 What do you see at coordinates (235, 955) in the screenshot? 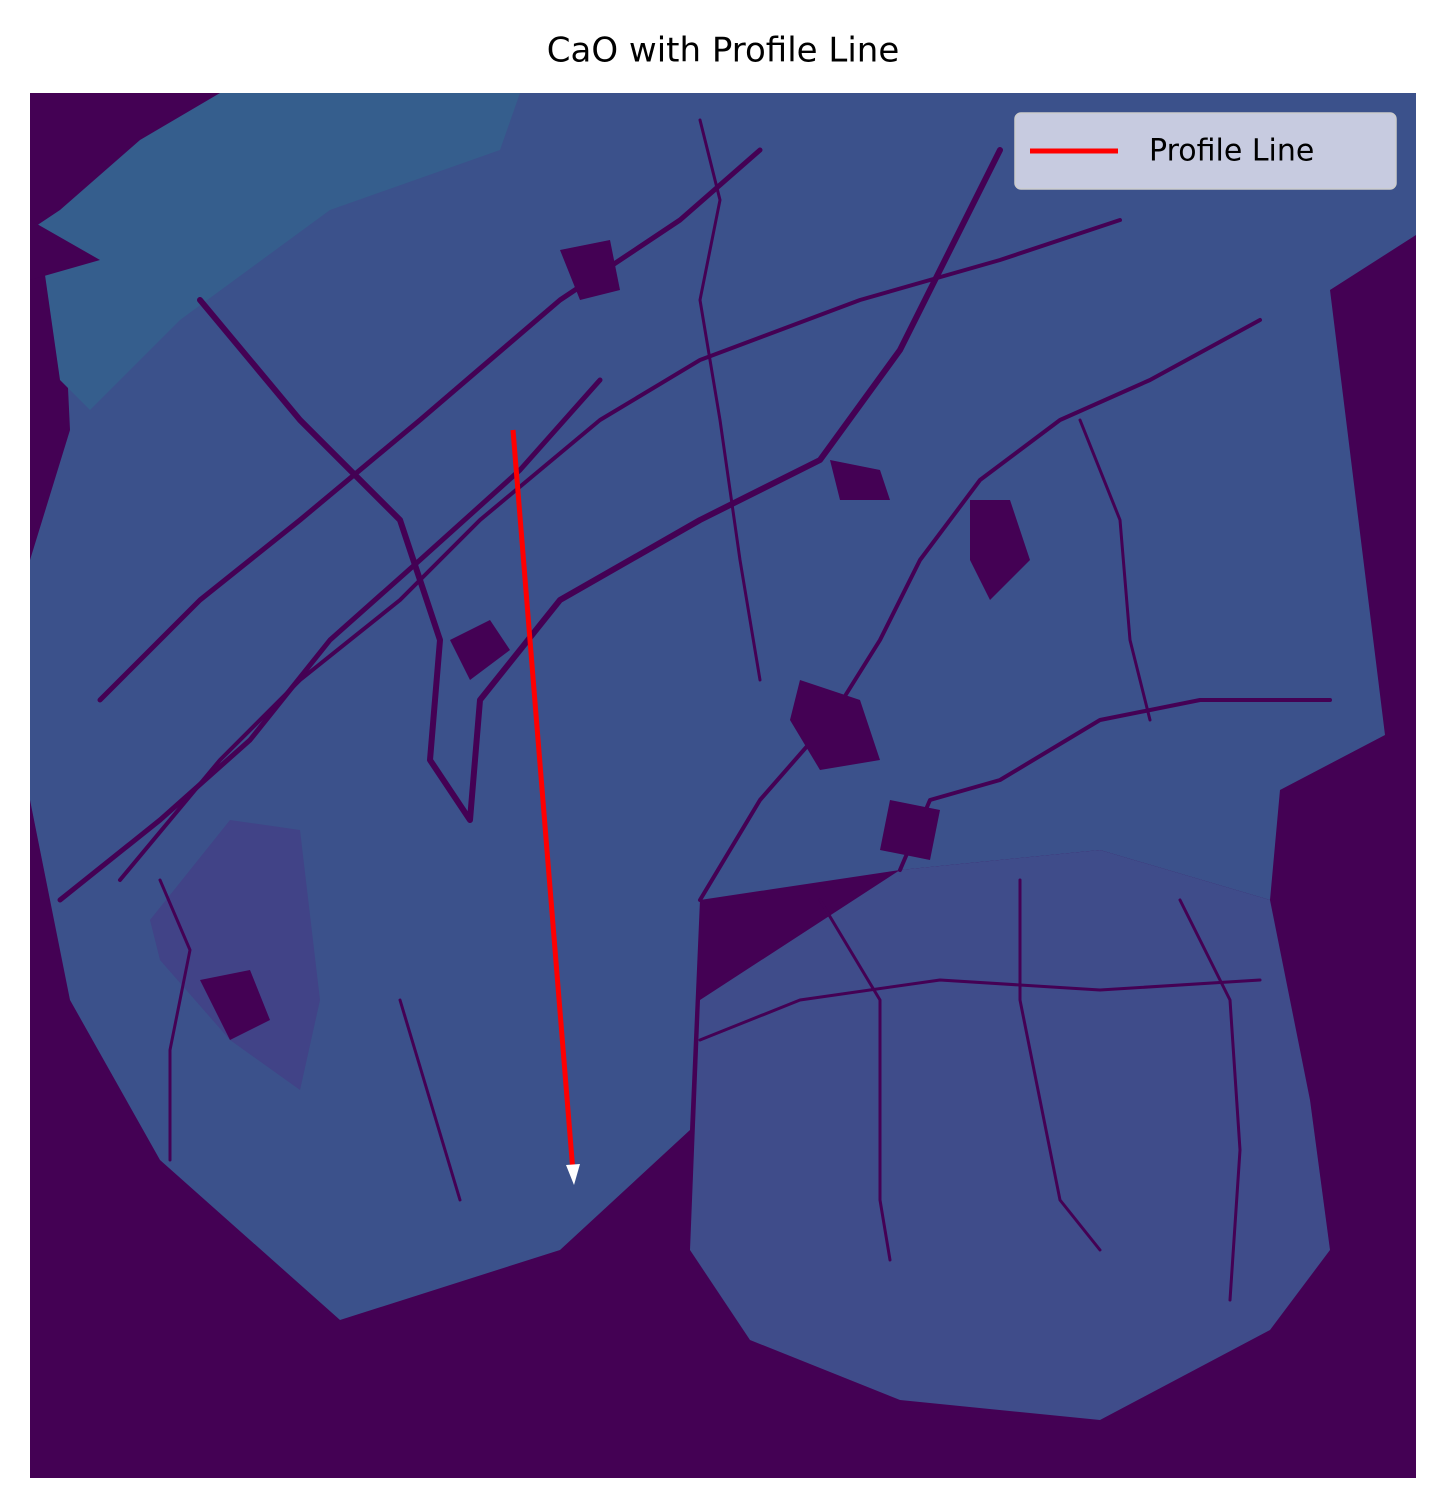
I see `inclusion` at bounding box center [235, 955].